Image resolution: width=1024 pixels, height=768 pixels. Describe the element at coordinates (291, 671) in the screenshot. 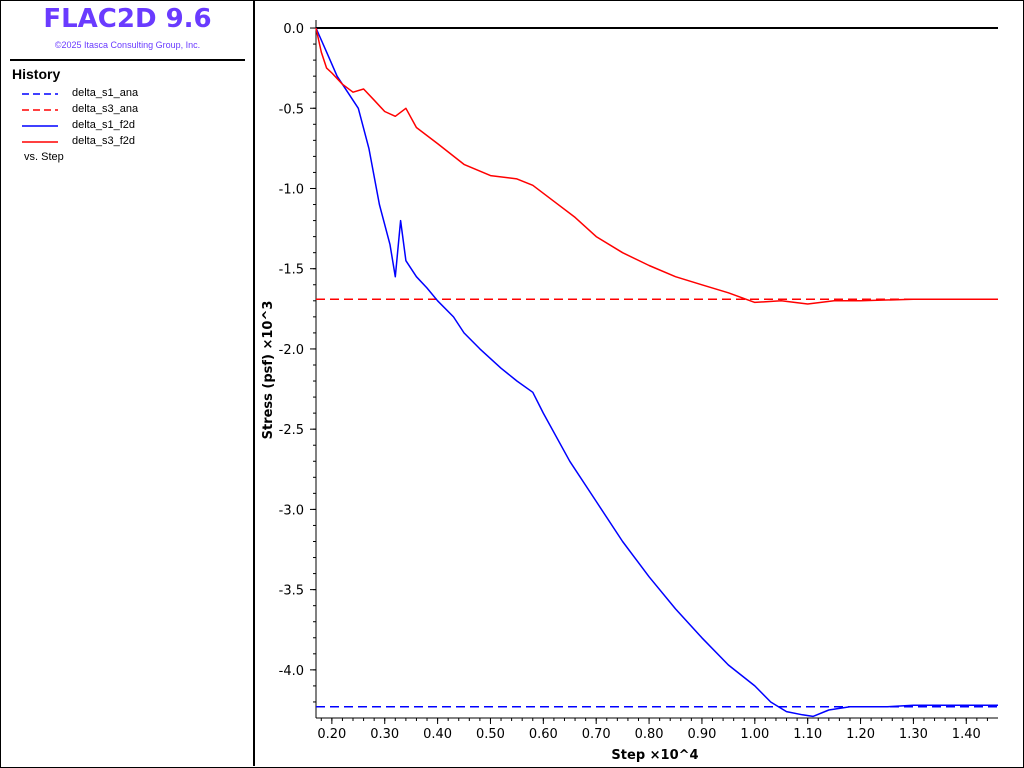

I see `y-tick-label: -4.0` at that location.